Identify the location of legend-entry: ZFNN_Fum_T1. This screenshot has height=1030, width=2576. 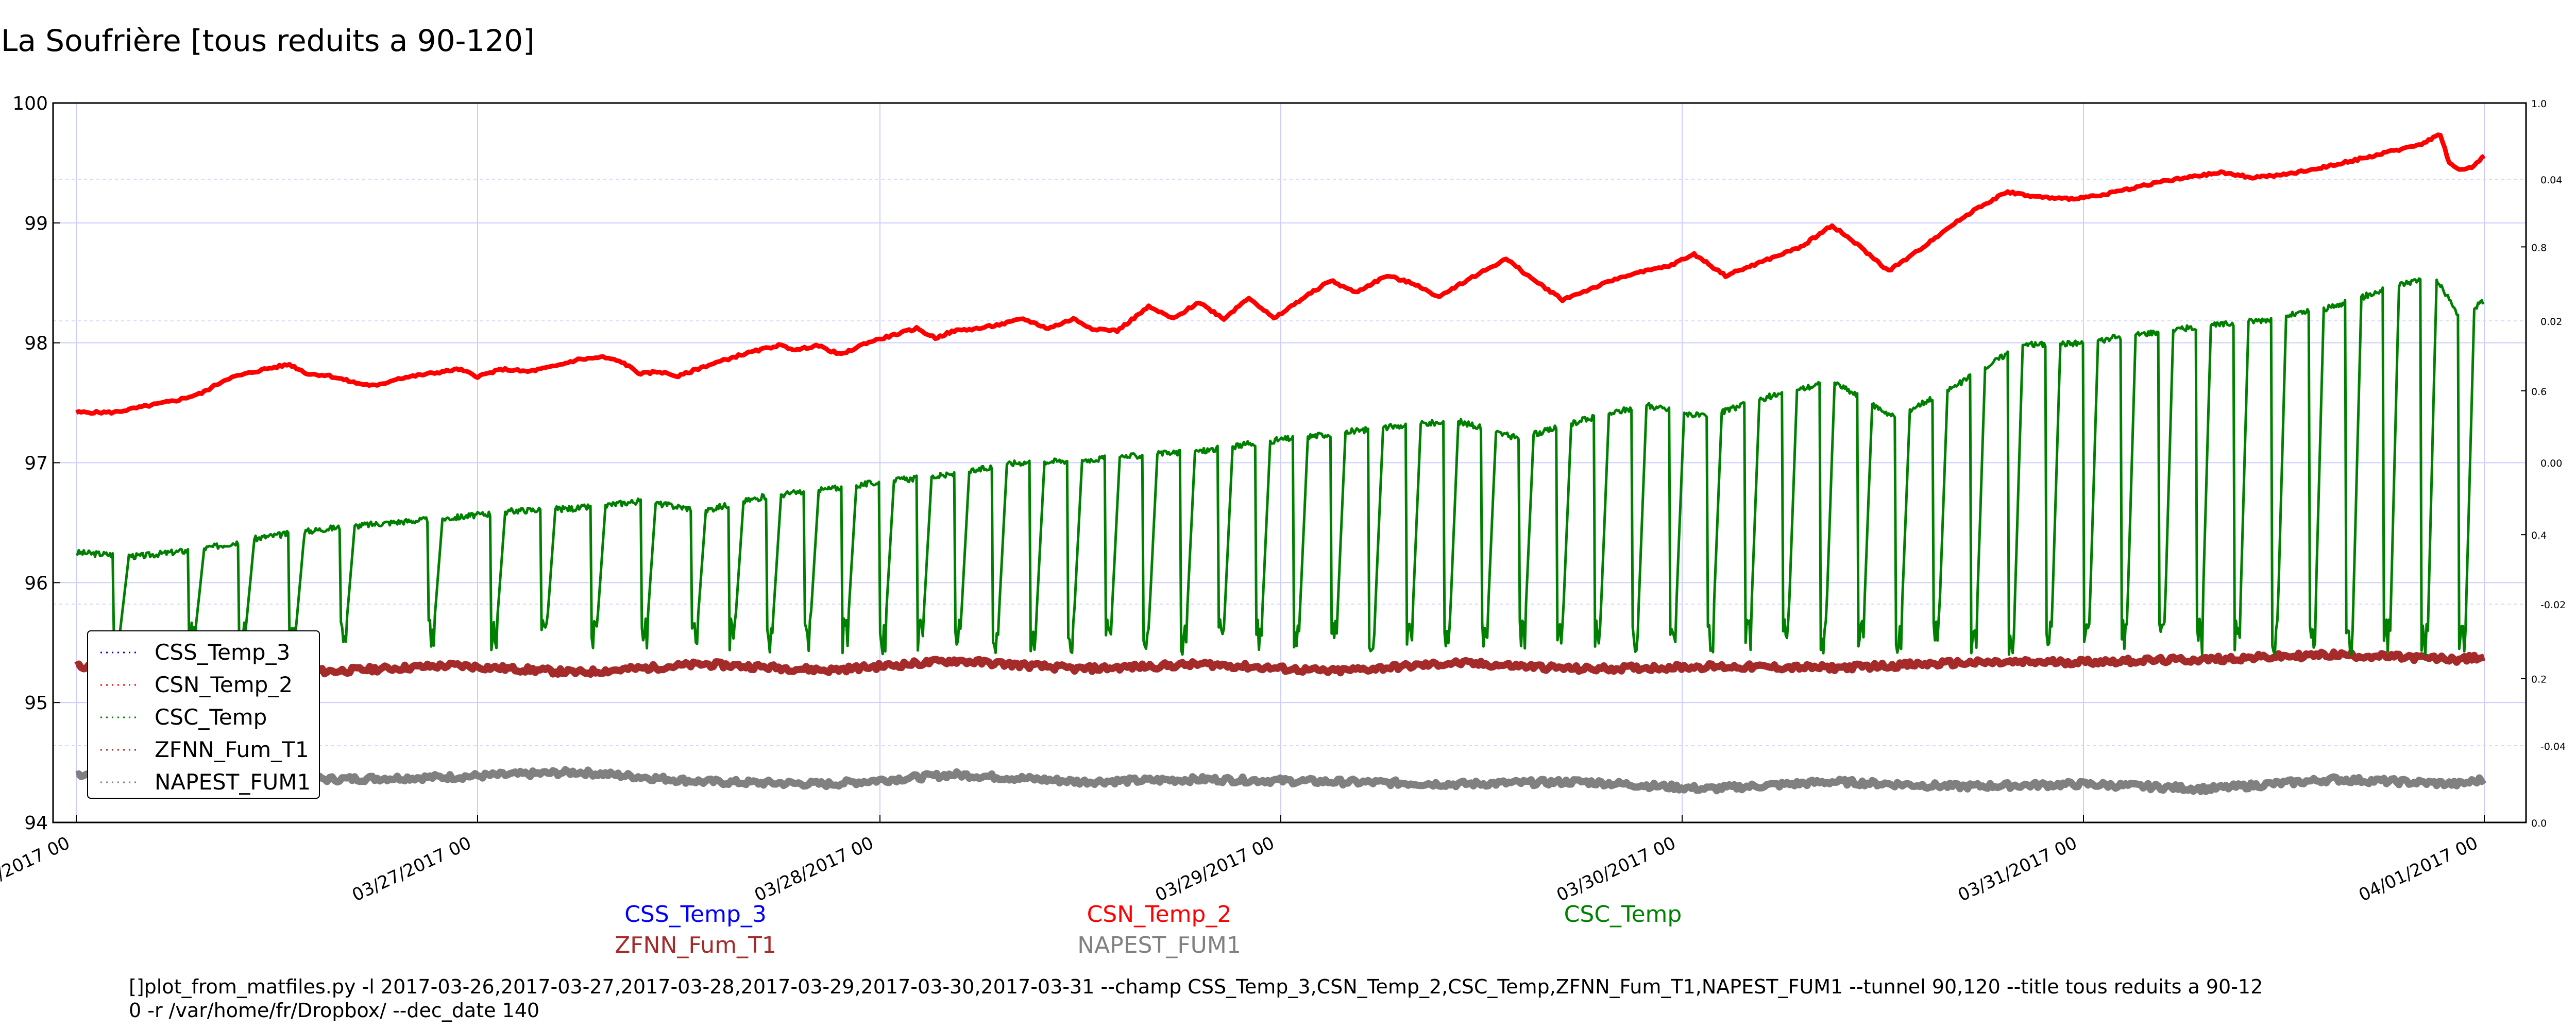
(232, 750).